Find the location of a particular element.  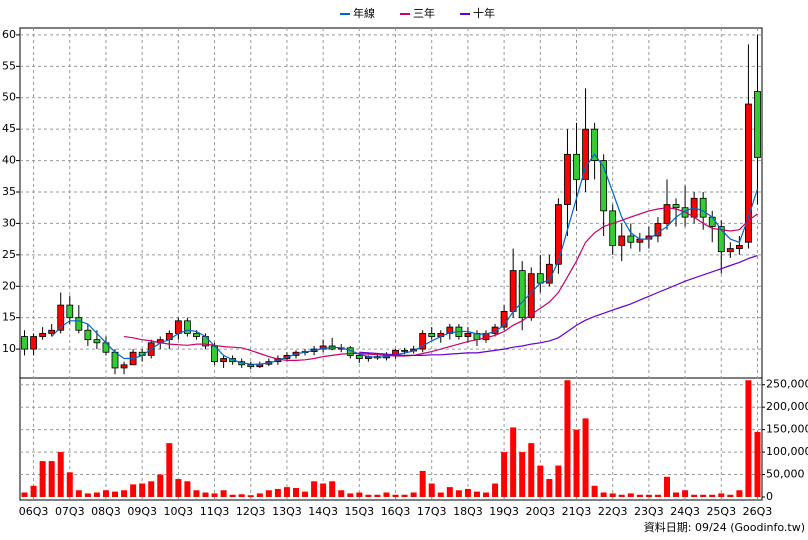

x-tick-label: 15Q3 is located at coordinates (360, 511).